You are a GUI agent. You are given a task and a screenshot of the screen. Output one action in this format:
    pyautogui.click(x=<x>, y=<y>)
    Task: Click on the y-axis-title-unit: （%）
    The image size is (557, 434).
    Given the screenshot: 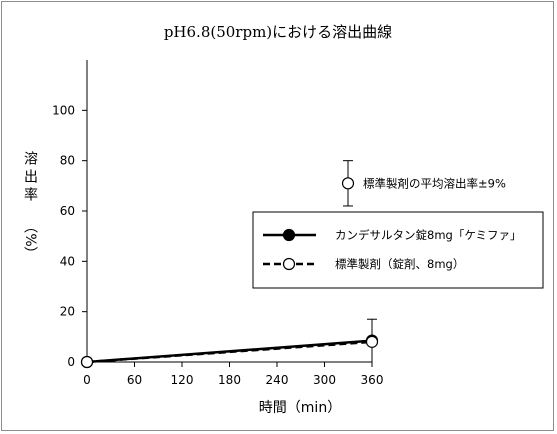 What is the action you would take?
    pyautogui.click(x=30, y=239)
    